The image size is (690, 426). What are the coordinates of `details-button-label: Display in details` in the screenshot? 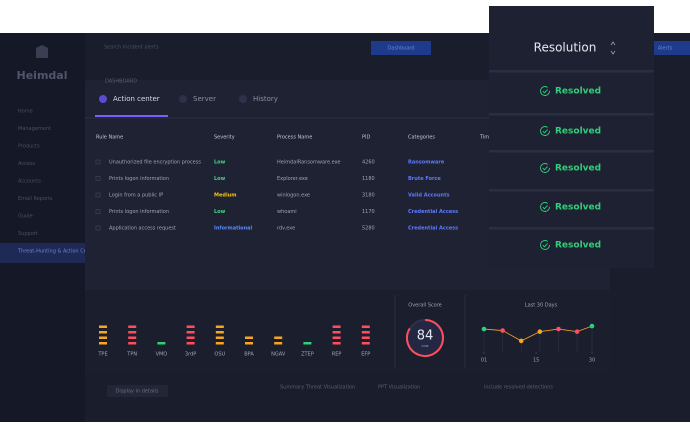 It's located at (137, 392).